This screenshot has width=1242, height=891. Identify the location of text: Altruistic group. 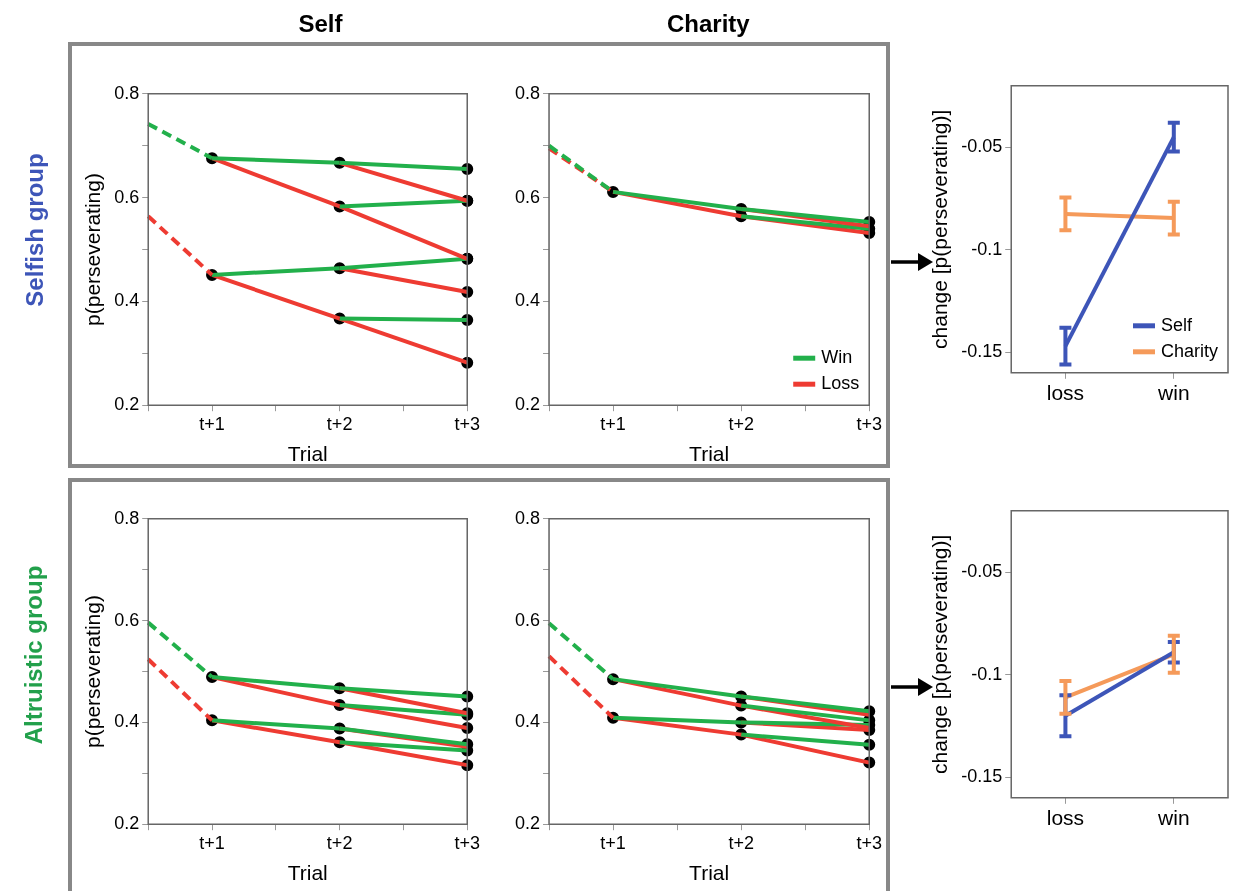
(33, 655).